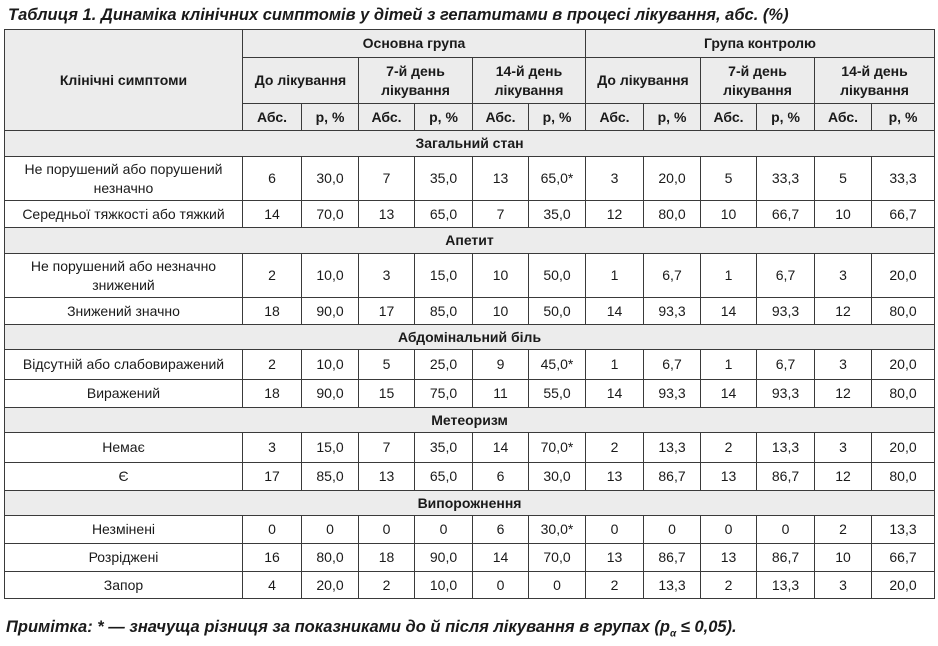  I want to click on table-cell: 65,0*, so click(557, 178).